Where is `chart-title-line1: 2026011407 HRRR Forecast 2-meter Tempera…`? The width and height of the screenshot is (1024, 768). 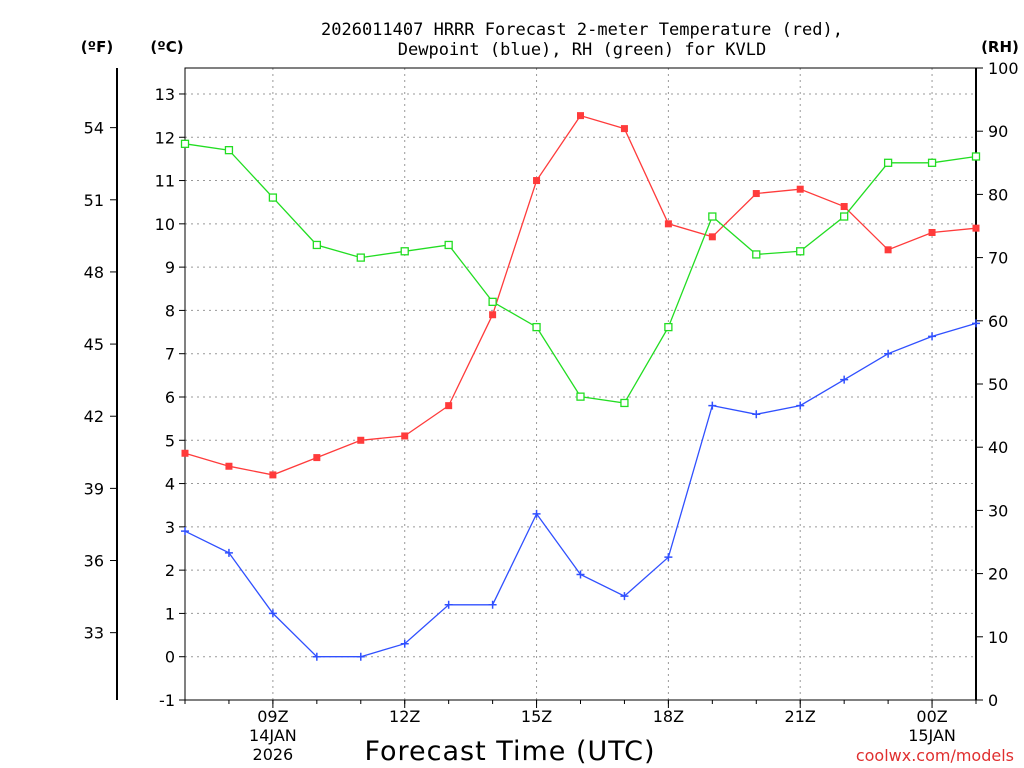 chart-title-line1: 2026011407 HRRR Forecast 2-meter Tempera… is located at coordinates (582, 30).